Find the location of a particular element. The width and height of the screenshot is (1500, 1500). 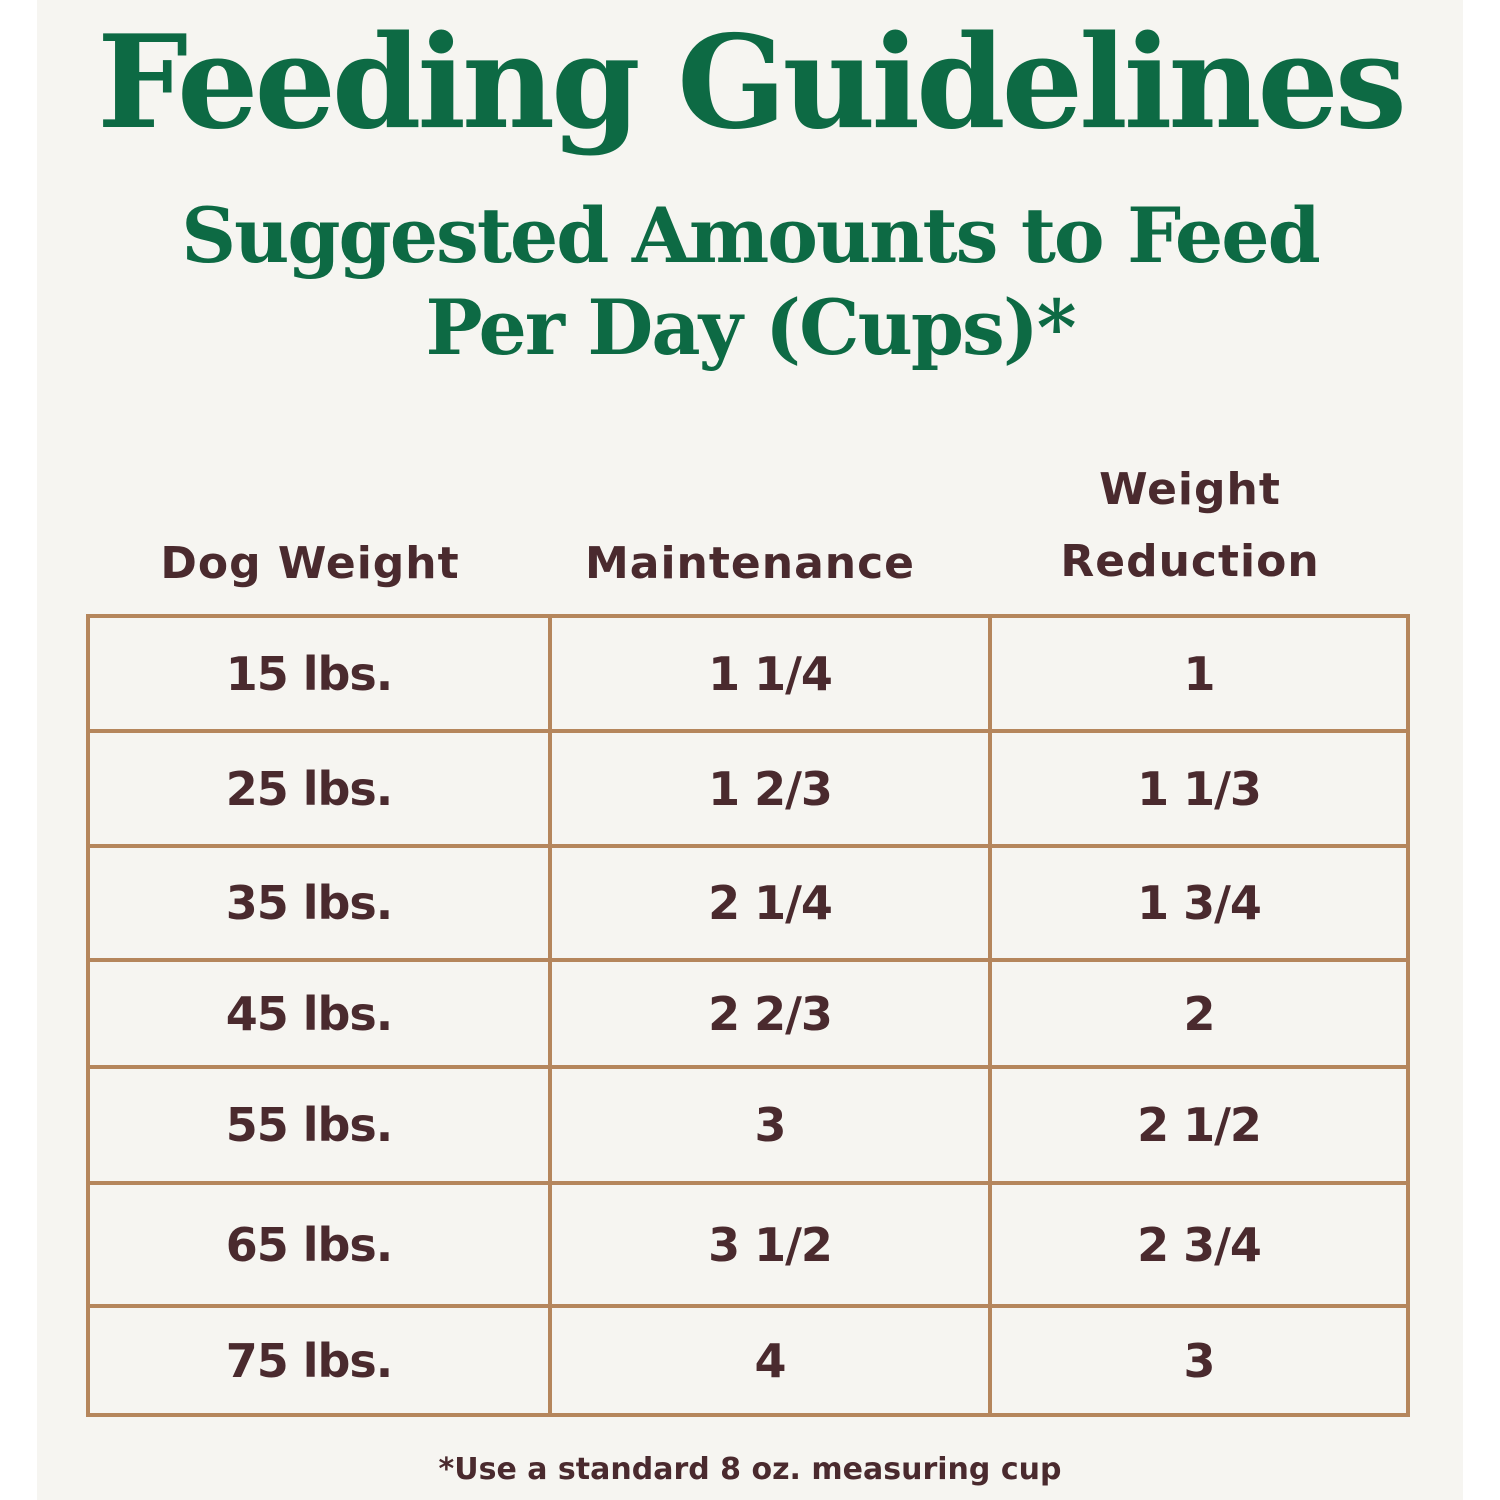

cell-maintenance: 3 is located at coordinates (770, 1125).